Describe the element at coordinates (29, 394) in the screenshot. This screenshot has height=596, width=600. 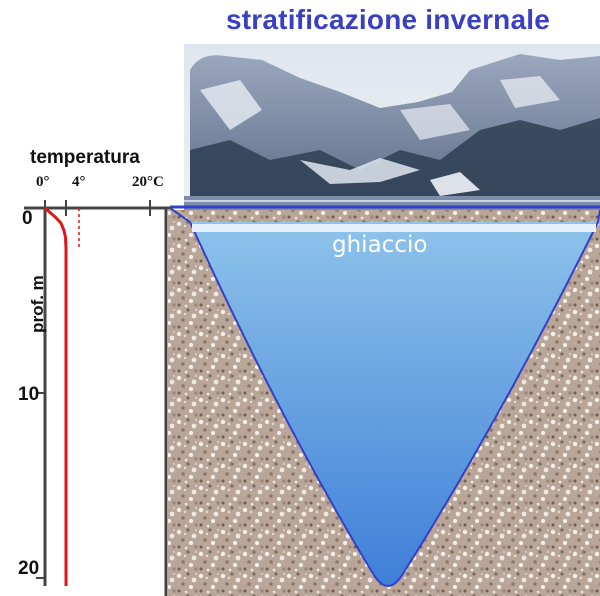
I see `depth-tick-label-10: 10` at that location.